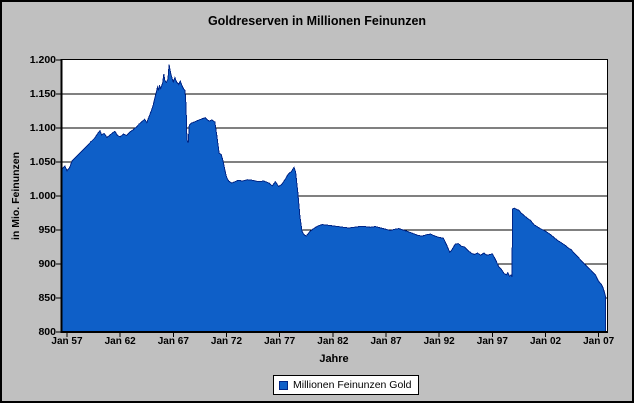 Image resolution: width=634 pixels, height=403 pixels. Describe the element at coordinates (283, 385) in the screenshot. I see `series-marker-icon` at that location.